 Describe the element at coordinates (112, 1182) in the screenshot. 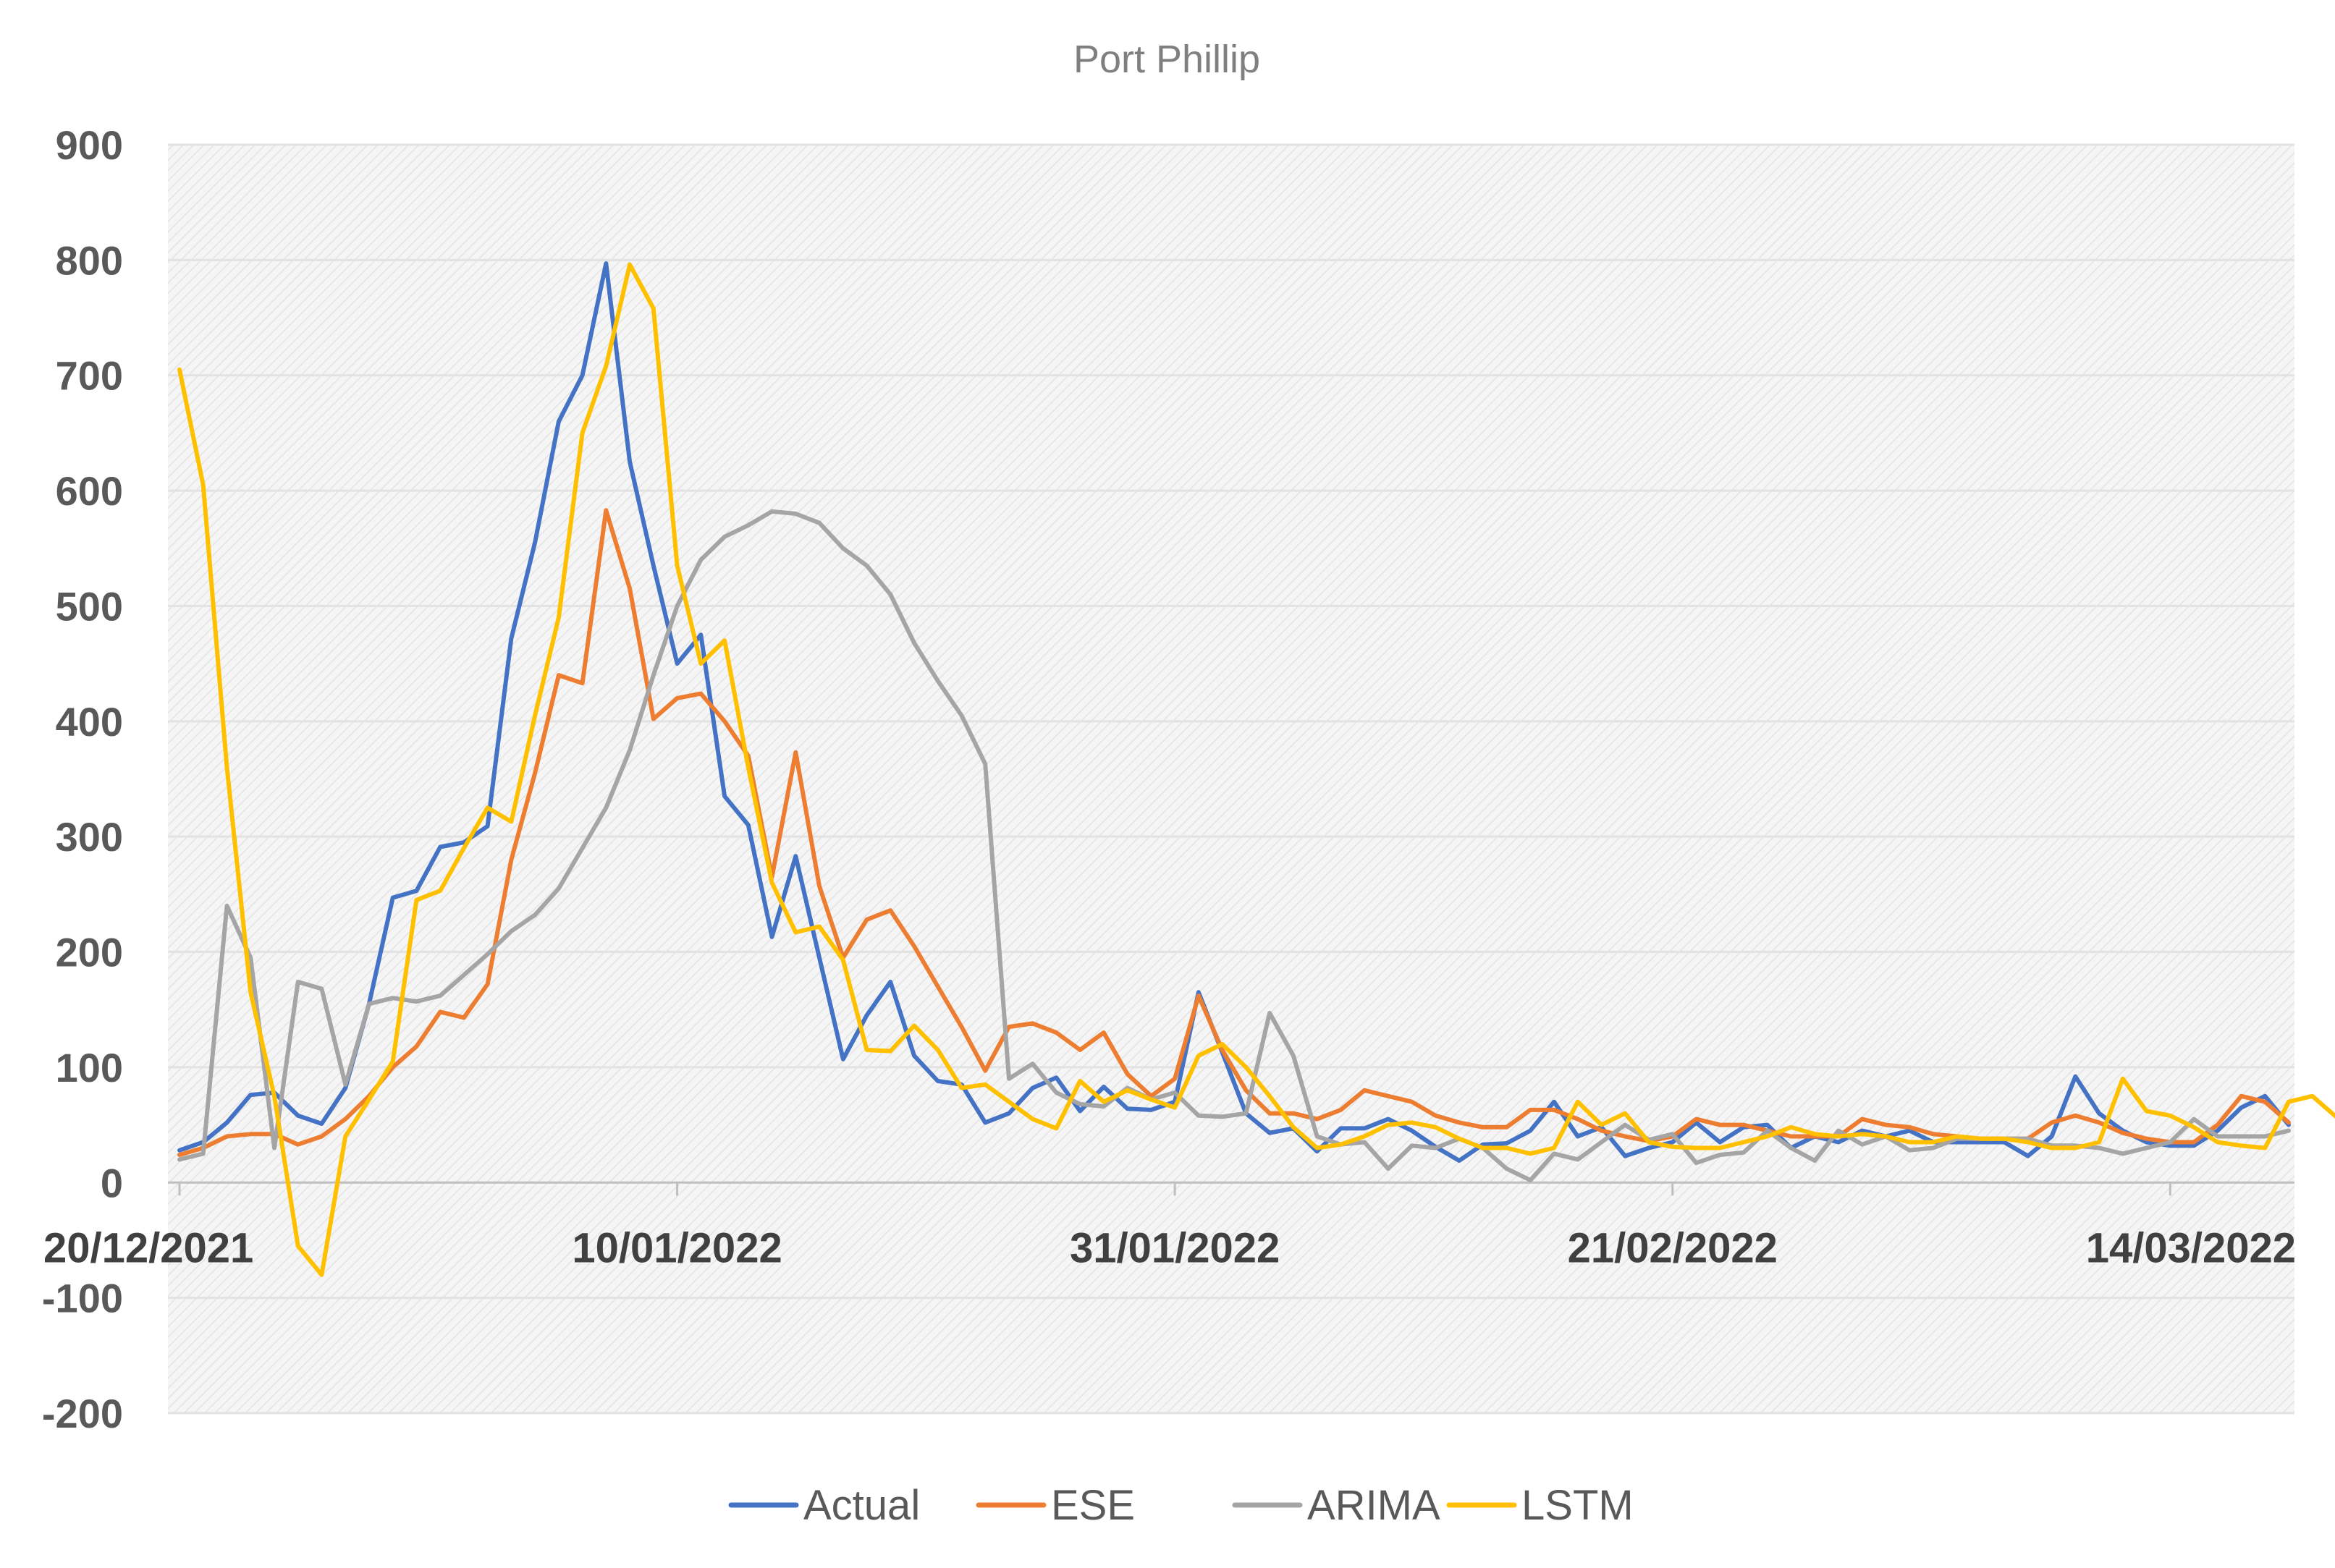

I see `y-tick-label: 0` at that location.